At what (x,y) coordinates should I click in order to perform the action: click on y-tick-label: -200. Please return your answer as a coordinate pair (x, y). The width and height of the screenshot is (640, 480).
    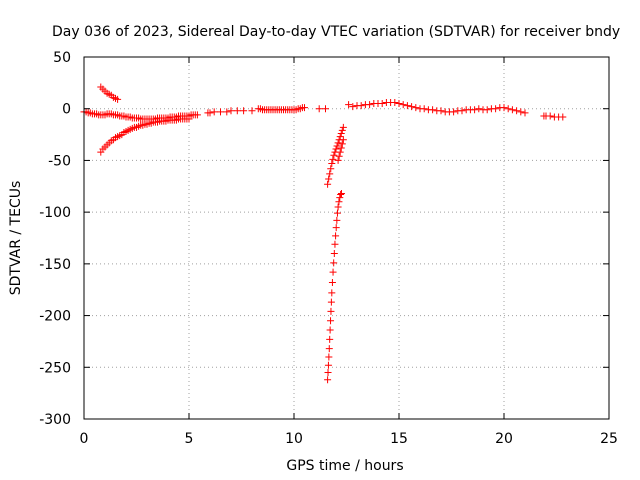
    Looking at the image, I should click on (55, 317).